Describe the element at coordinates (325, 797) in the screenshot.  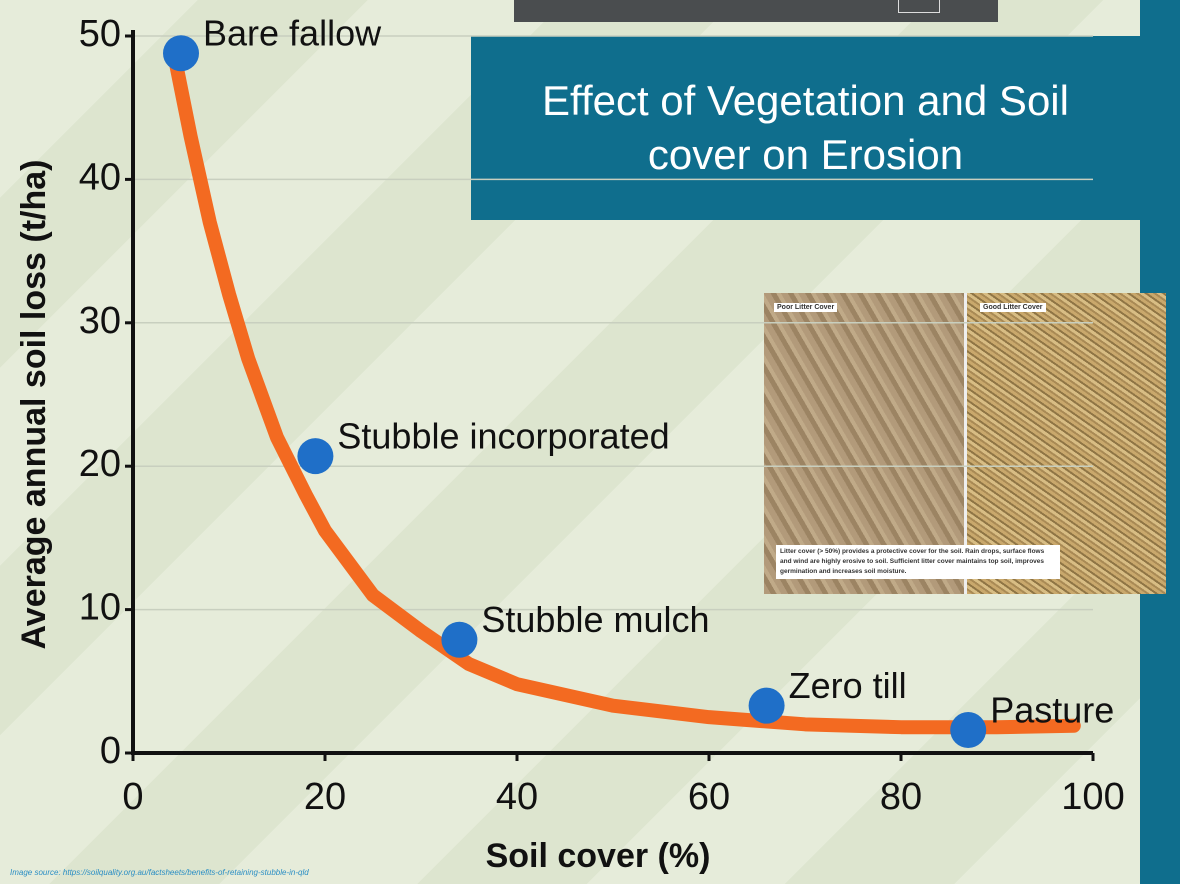
I see `x-tick-label: 20` at that location.